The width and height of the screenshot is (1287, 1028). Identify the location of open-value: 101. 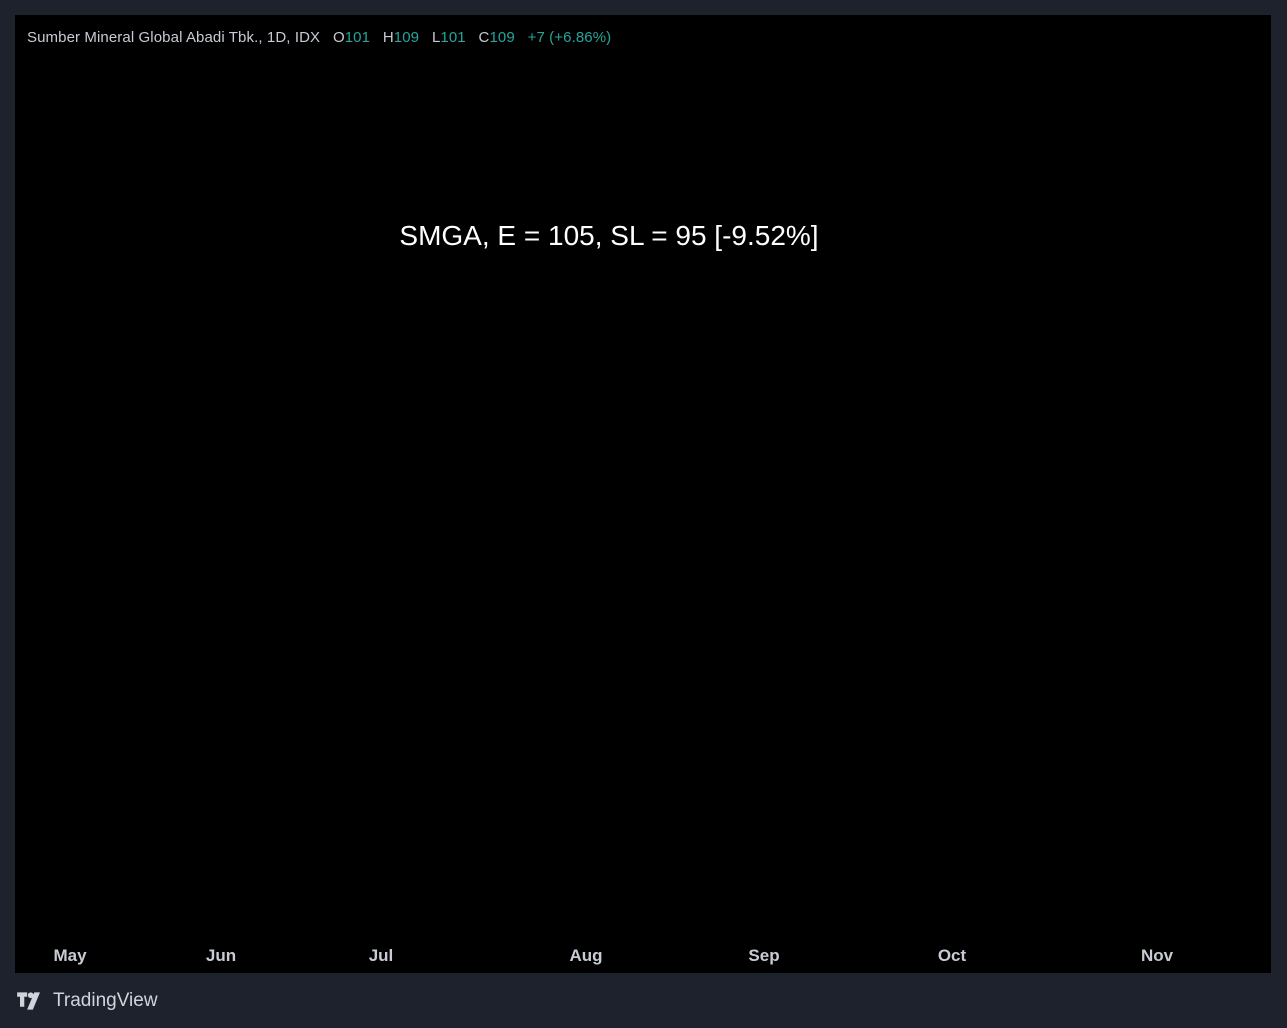
(357, 37).